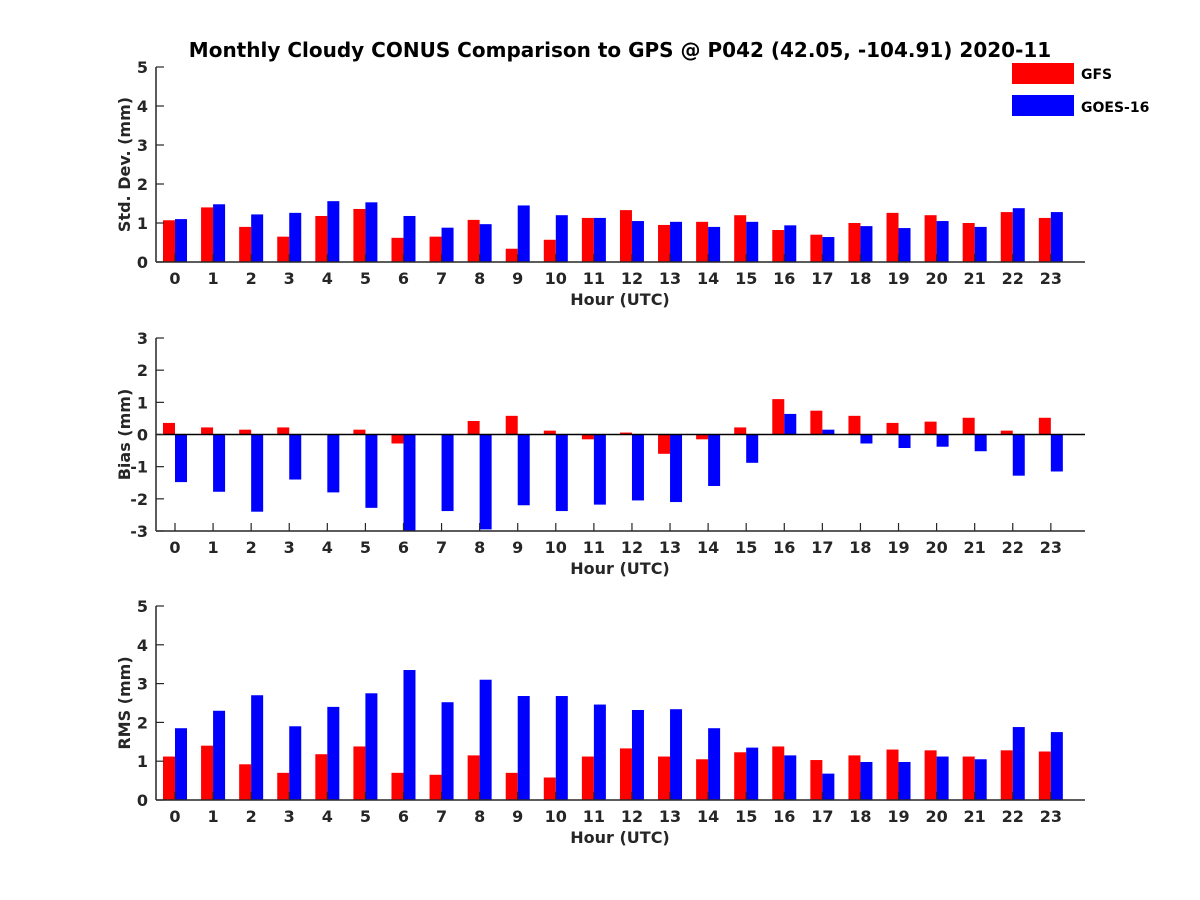 Image resolution: width=1200 pixels, height=900 pixels. What do you see at coordinates (142, 684) in the screenshot?
I see `rms-y-tick-label: 3` at bounding box center [142, 684].